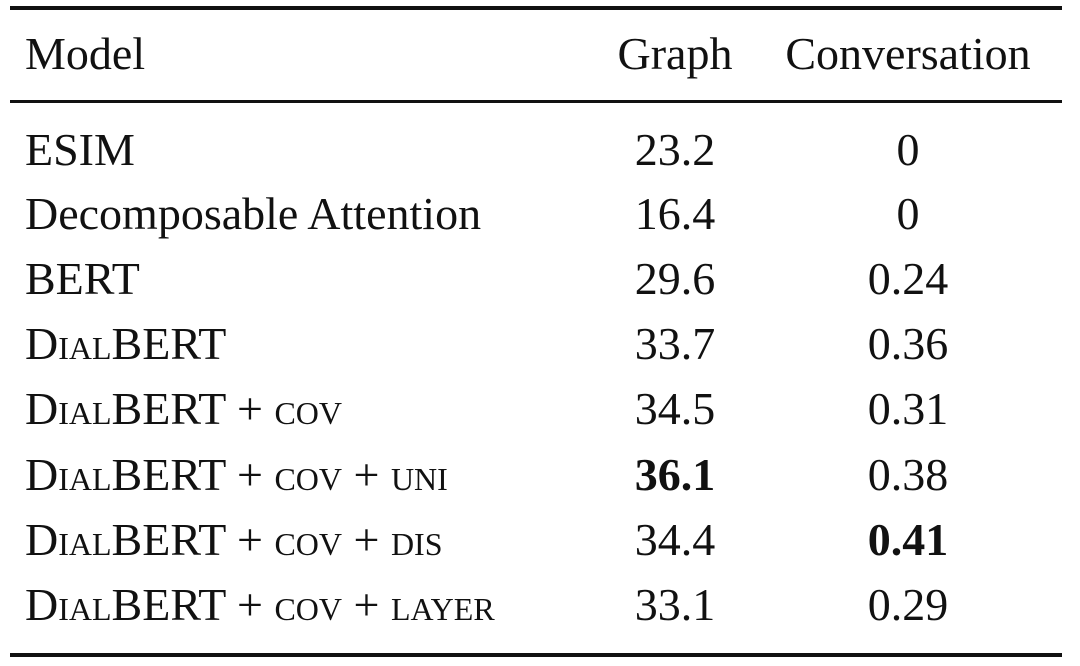 The width and height of the screenshot is (1080, 666). Describe the element at coordinates (260, 604) in the screenshot. I see `row-model: DialBERT + cov + layer` at that location.